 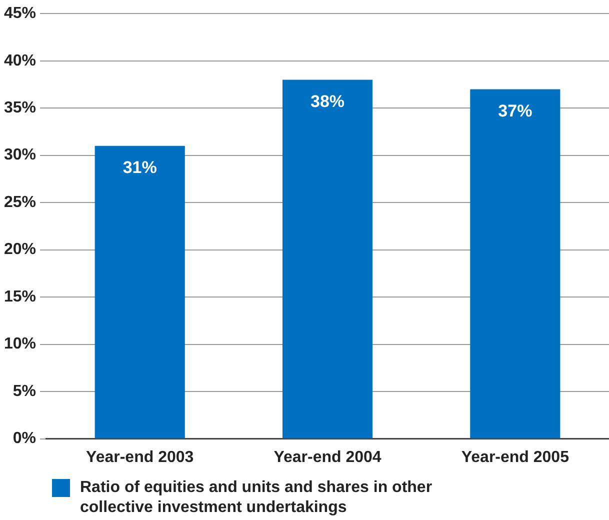 What do you see at coordinates (139, 168) in the screenshot?
I see `data-label: 31%` at bounding box center [139, 168].